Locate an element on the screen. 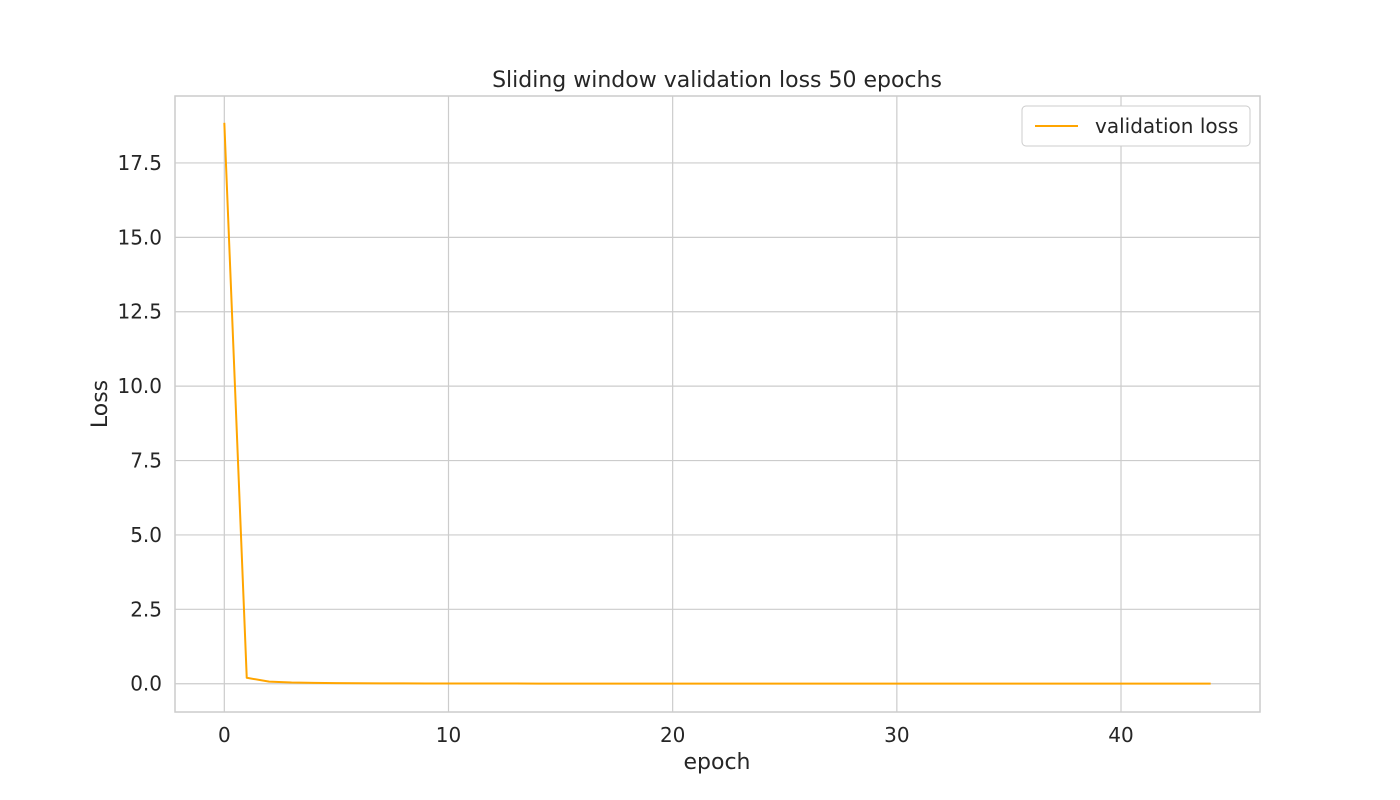 The height and width of the screenshot is (800, 1400). y-tick-label: 12.5 is located at coordinates (139, 312).